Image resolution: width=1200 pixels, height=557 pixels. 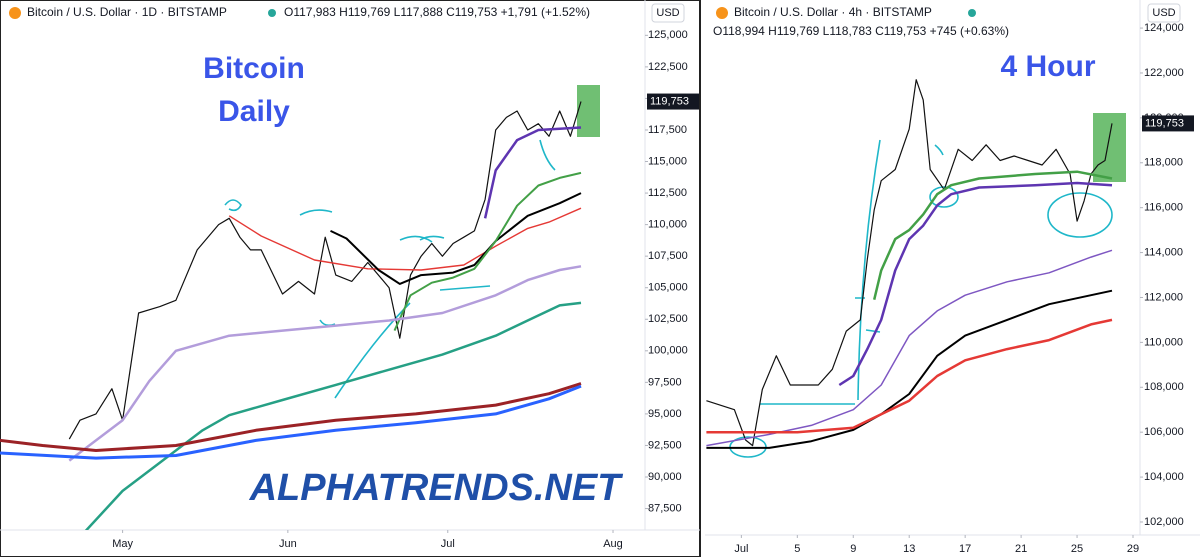 I want to click on annotation: Bitcoin, so click(x=254, y=68).